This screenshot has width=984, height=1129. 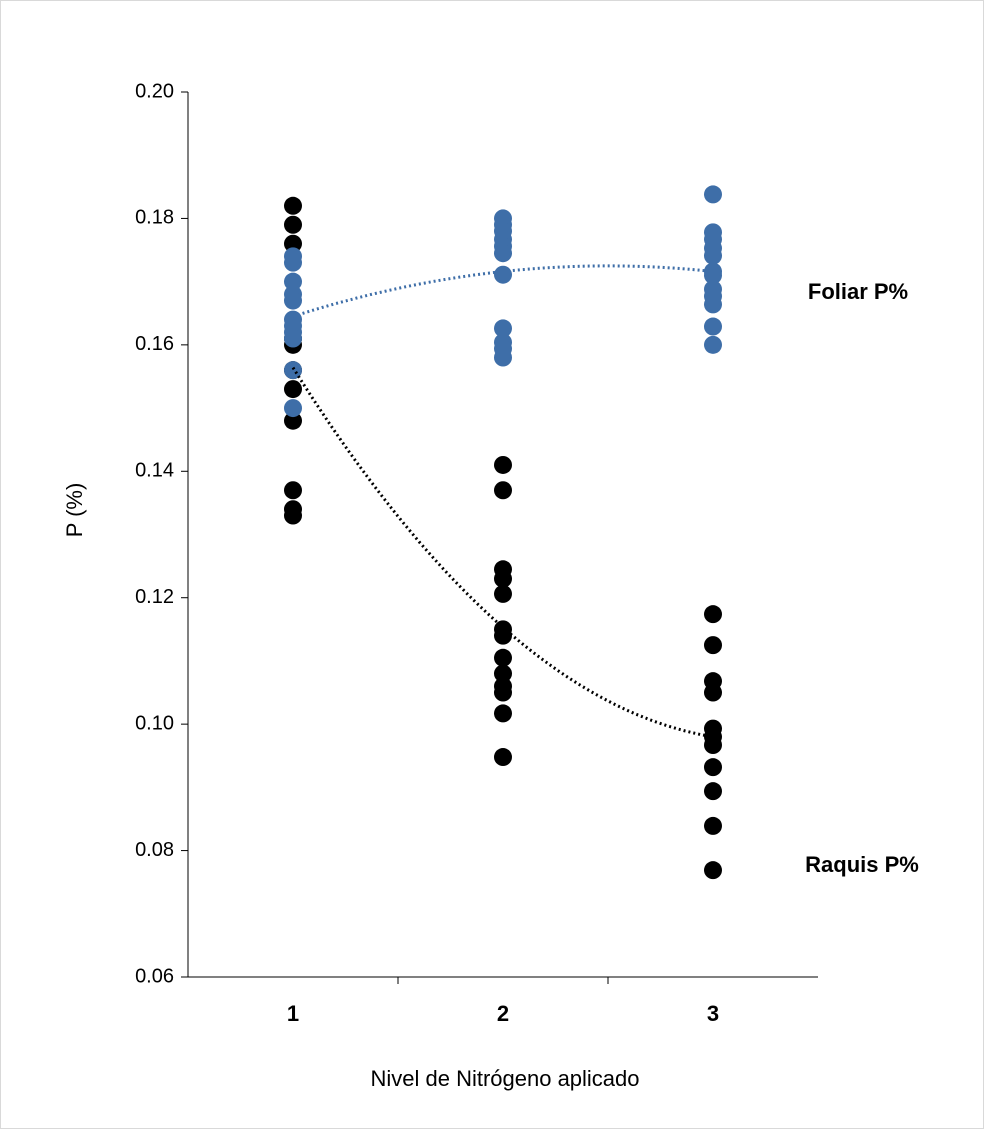 I want to click on x-tick-label: 2, so click(x=503, y=1013).